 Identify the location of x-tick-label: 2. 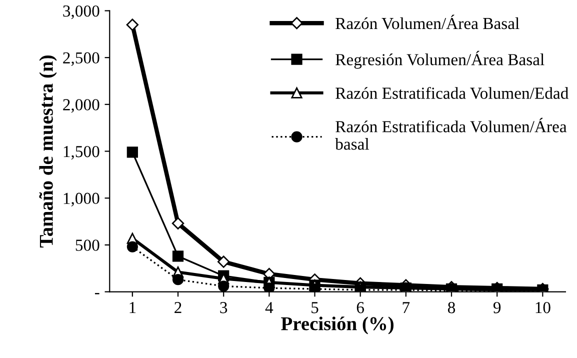
(178, 308).